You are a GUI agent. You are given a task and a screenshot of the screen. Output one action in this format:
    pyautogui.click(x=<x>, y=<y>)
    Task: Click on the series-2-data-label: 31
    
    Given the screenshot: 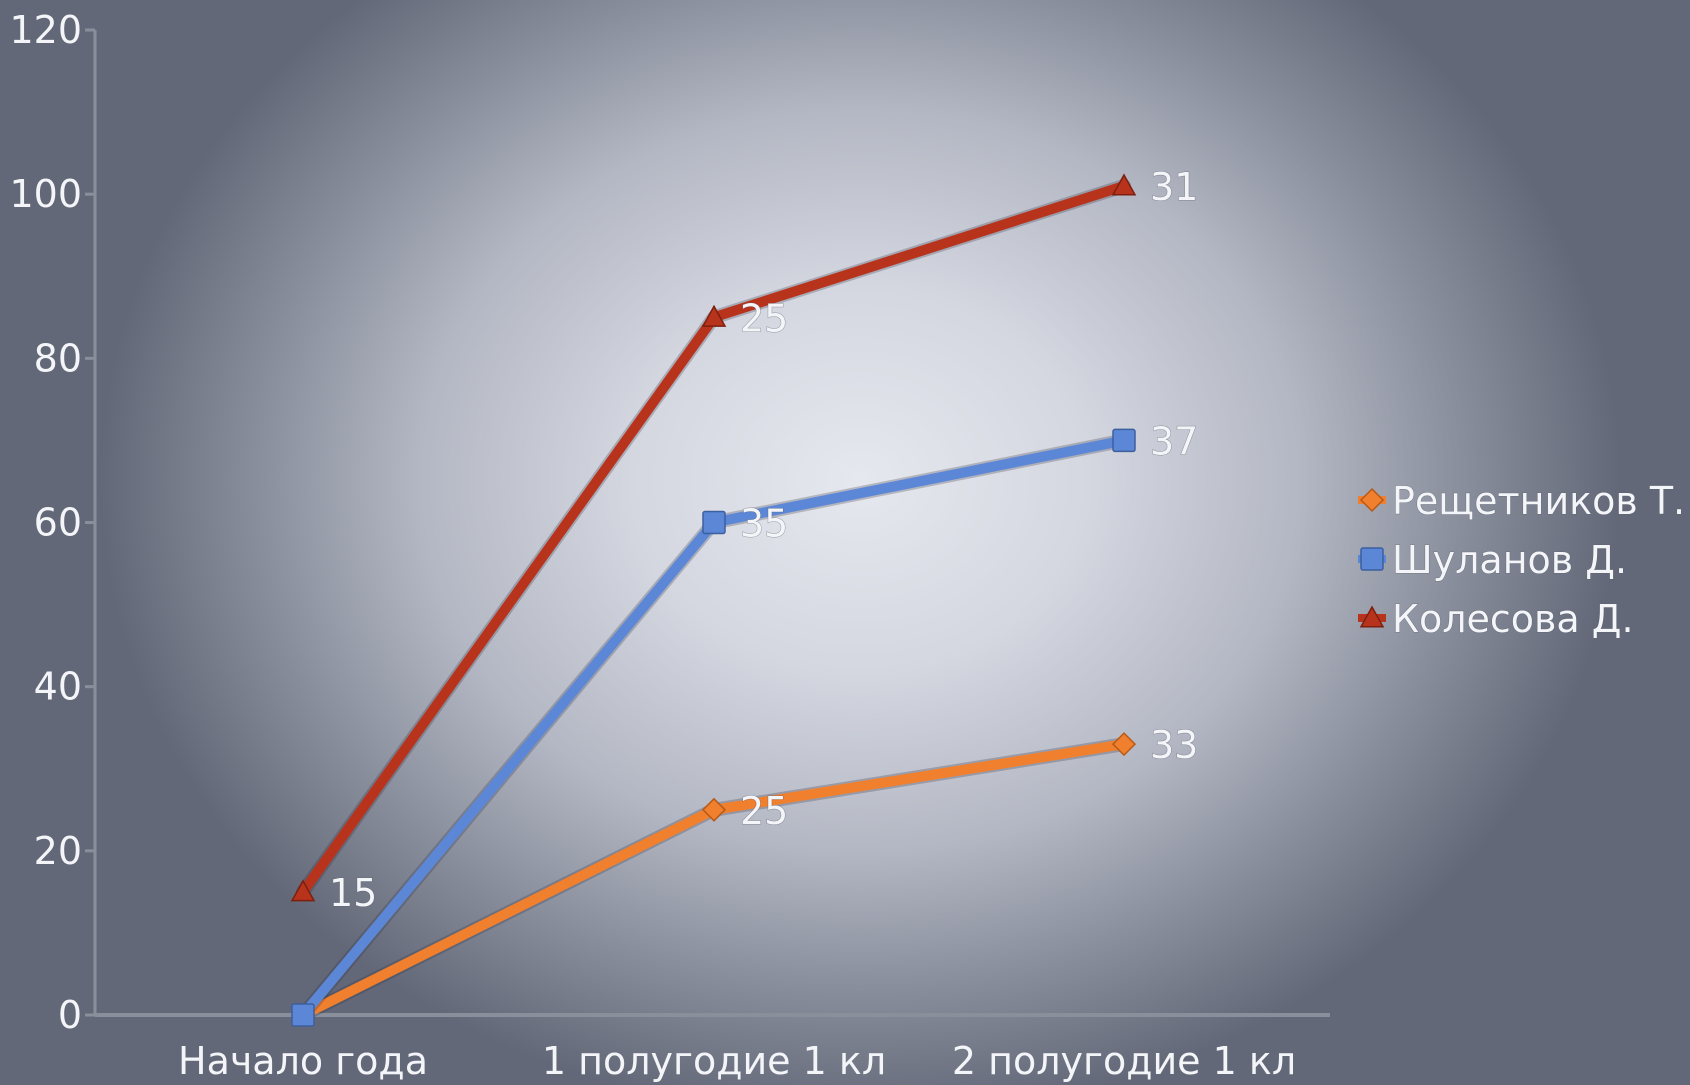 What is the action you would take?
    pyautogui.click(x=1174, y=187)
    